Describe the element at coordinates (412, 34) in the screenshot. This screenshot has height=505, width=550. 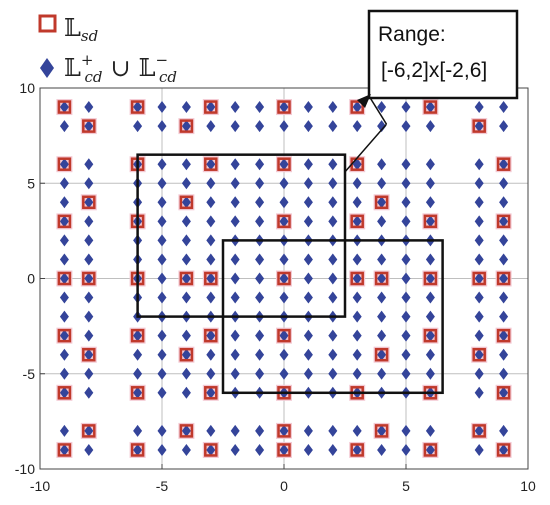
I see `callout-title: Range:` at that location.